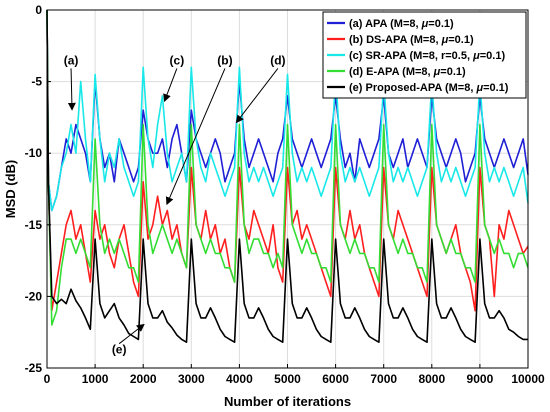 Image resolution: width=550 pixels, height=412 pixels. Describe the element at coordinates (431, 379) in the screenshot. I see `x-tick-label: 8000` at that location.